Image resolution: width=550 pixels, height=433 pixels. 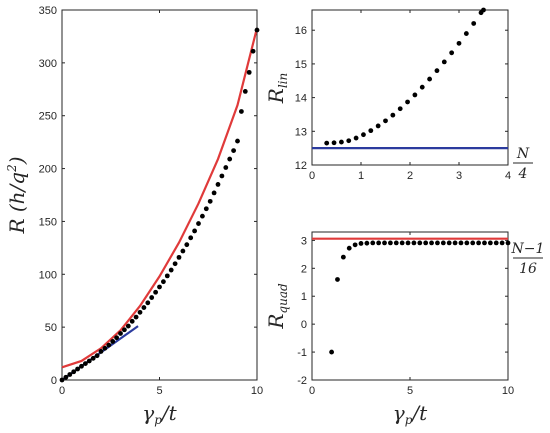 What do you see at coordinates (48, 11) in the screenshot?
I see `y-tick-label: 350` at bounding box center [48, 11].